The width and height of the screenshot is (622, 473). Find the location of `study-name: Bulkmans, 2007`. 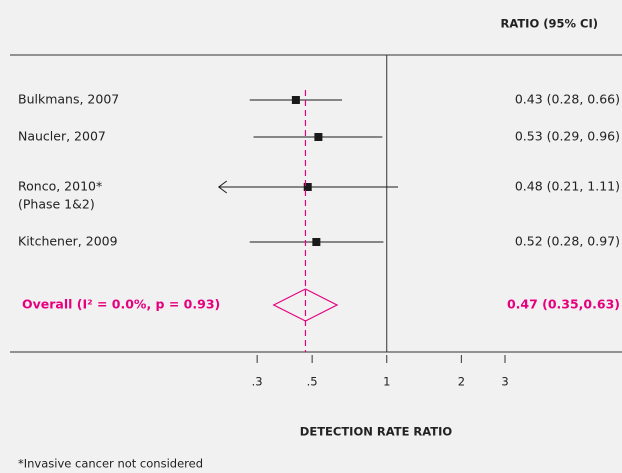

study-name: Bulkmans, 2007 is located at coordinates (68, 99).